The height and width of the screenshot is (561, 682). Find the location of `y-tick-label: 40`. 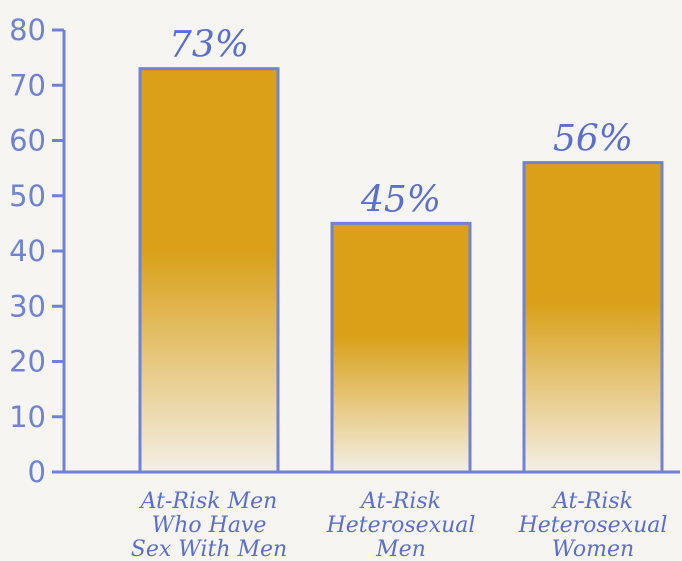

y-tick-label: 40 is located at coordinates (27, 251).